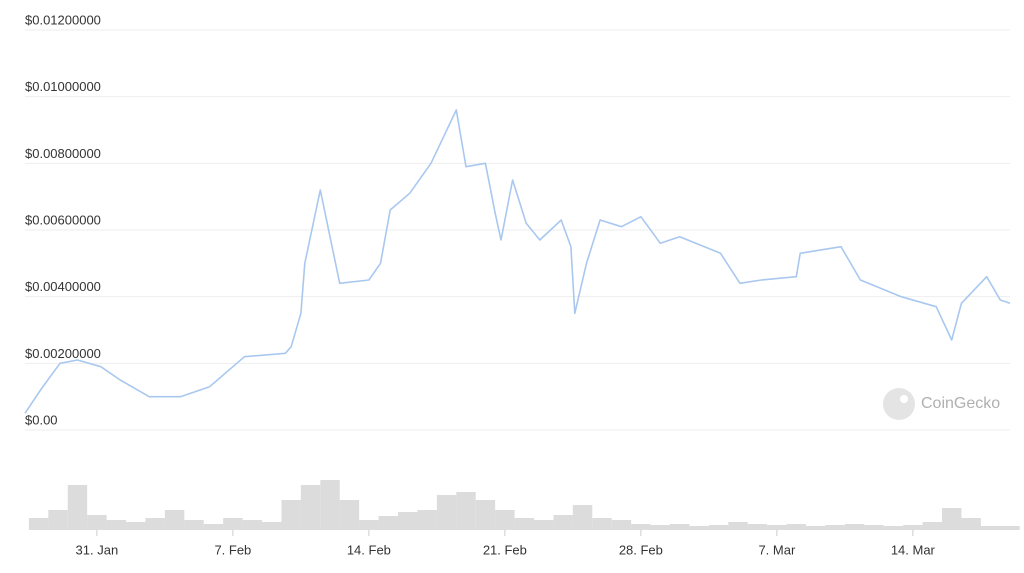  I want to click on y-tick-label: $0.00200000, so click(63, 353).